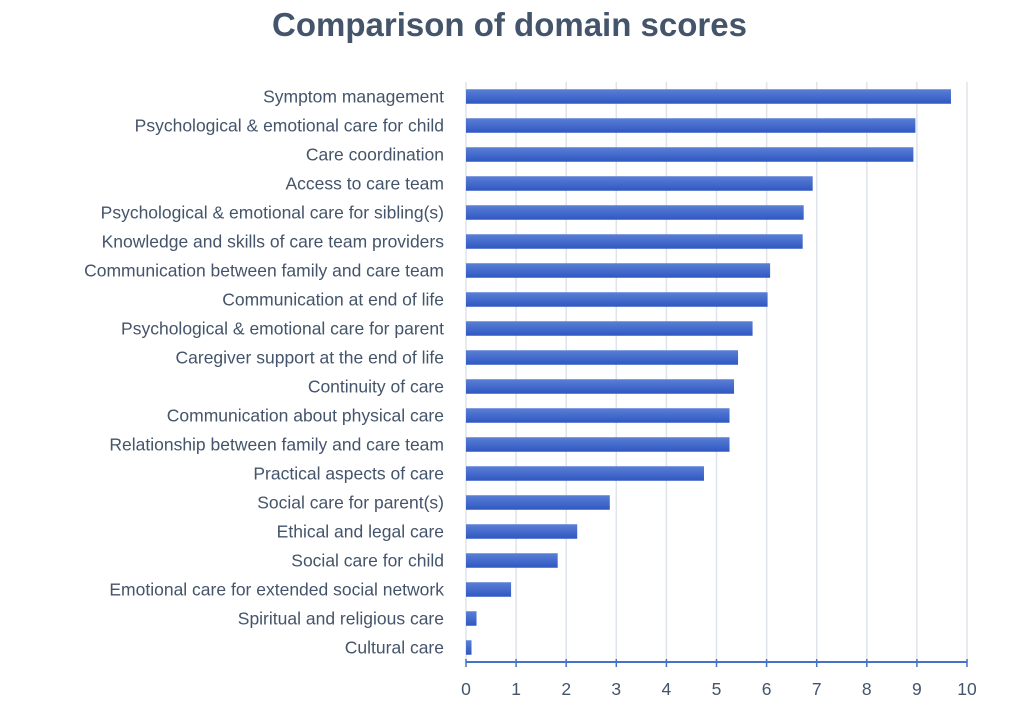  I want to click on category-label: Ethical and legal care, so click(360, 532).